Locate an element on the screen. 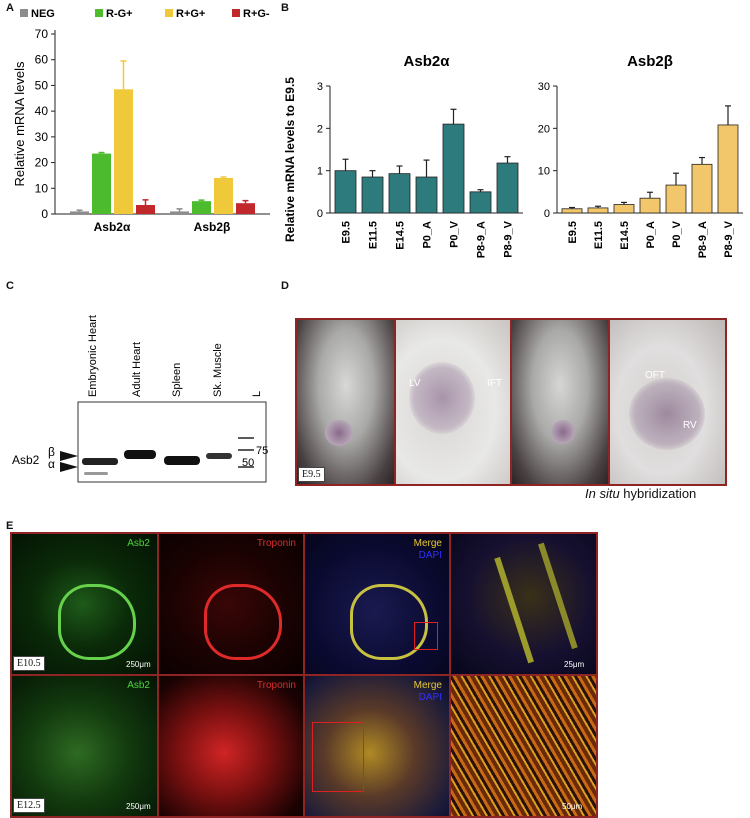 This screenshot has width=750, height=818. x-tick-label: E11.5 is located at coordinates (599, 235).